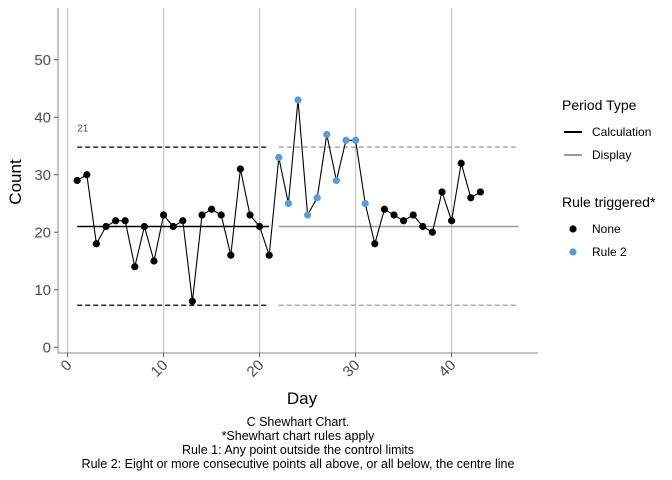 The width and height of the screenshot is (672, 480). Describe the element at coordinates (67, 366) in the screenshot. I see `x-tick-label-0: 0` at that location.